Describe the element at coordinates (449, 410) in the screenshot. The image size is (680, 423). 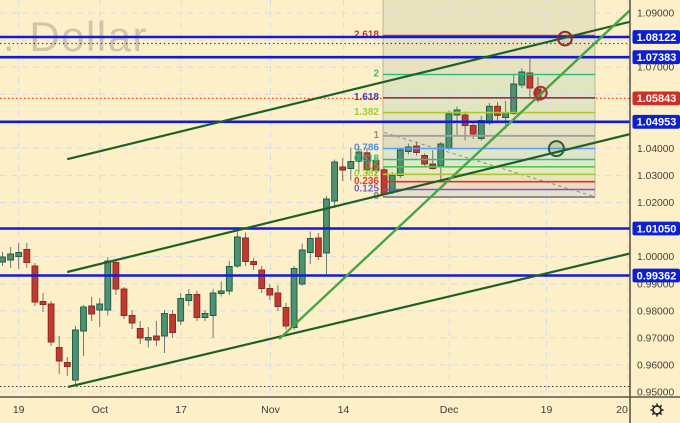
I see `svg-text: Dec` at that location.